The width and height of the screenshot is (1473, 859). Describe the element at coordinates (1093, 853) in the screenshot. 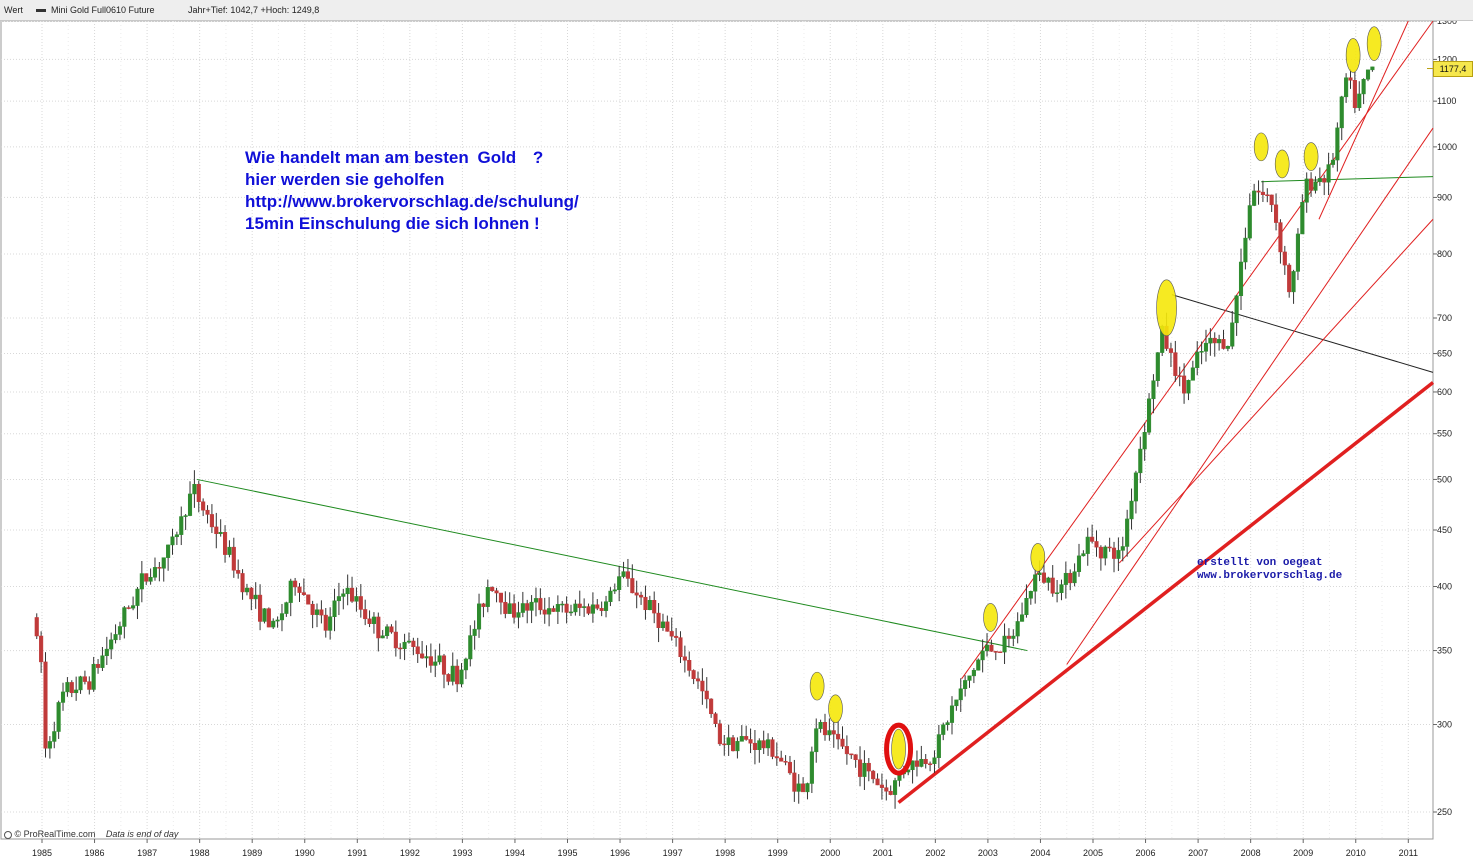

I see `x-tick-label: 2005` at that location.